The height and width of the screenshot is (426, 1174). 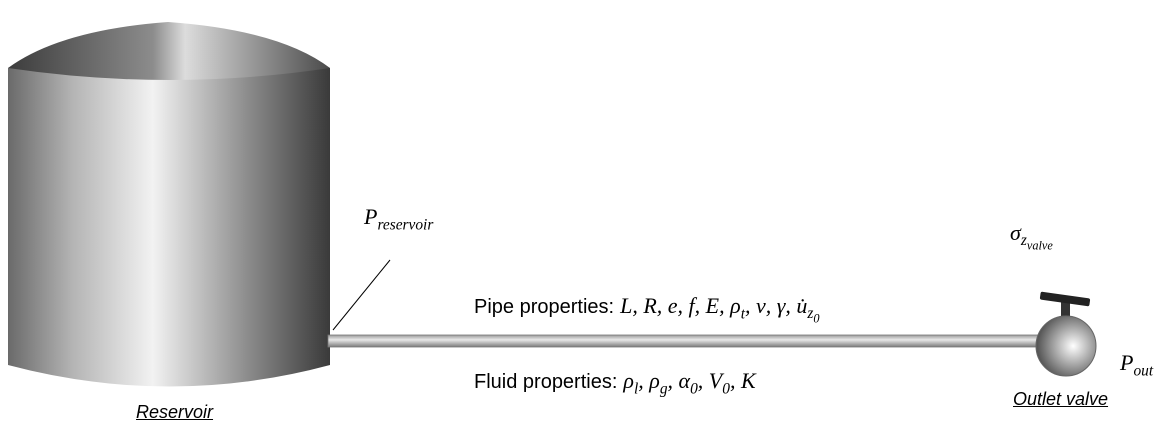 I want to click on subscript: g, so click(x=664, y=388).